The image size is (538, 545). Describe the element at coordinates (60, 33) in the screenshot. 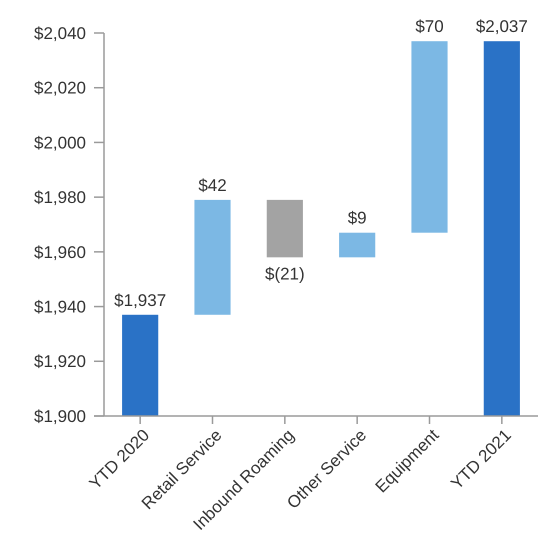

I see `y-tick-label: $2,040` at that location.